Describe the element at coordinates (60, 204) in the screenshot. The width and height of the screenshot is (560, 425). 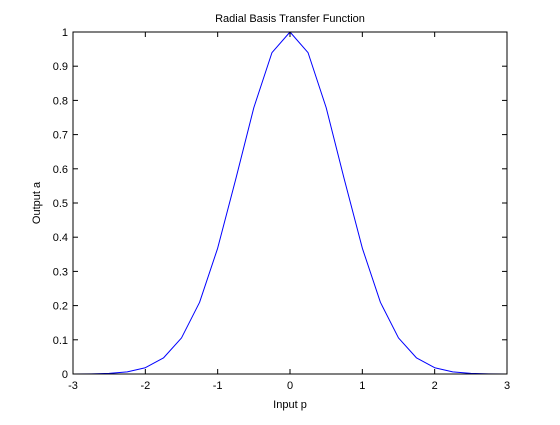
I see `y-tick-label: 0.5` at that location.